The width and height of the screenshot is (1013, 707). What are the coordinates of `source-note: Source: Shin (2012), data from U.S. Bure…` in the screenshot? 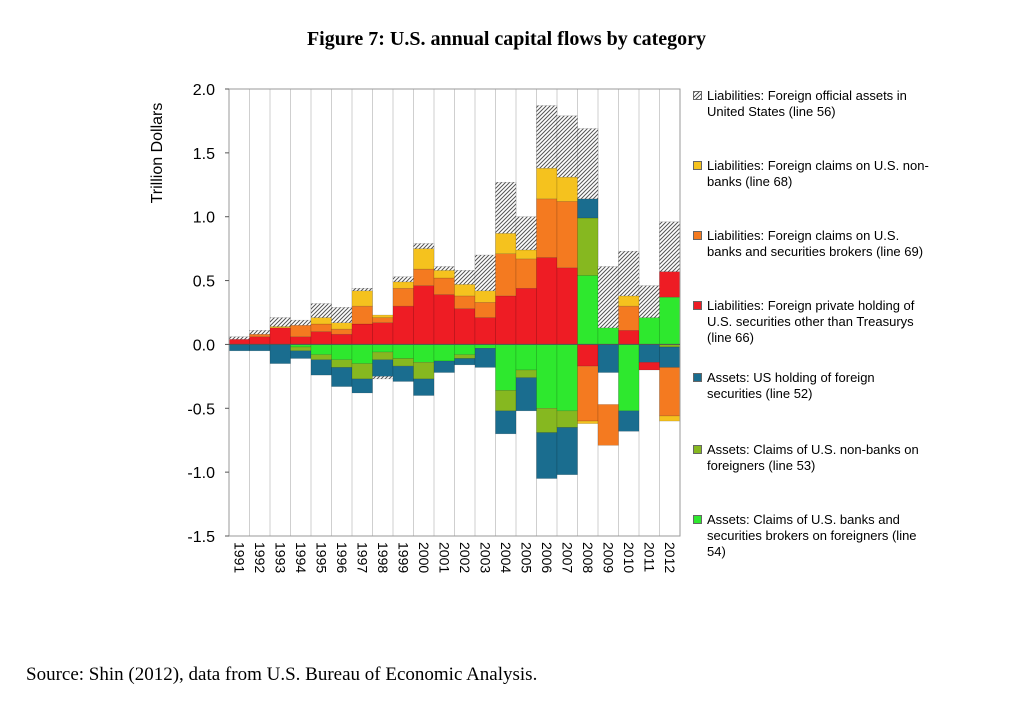 It's located at (282, 674).